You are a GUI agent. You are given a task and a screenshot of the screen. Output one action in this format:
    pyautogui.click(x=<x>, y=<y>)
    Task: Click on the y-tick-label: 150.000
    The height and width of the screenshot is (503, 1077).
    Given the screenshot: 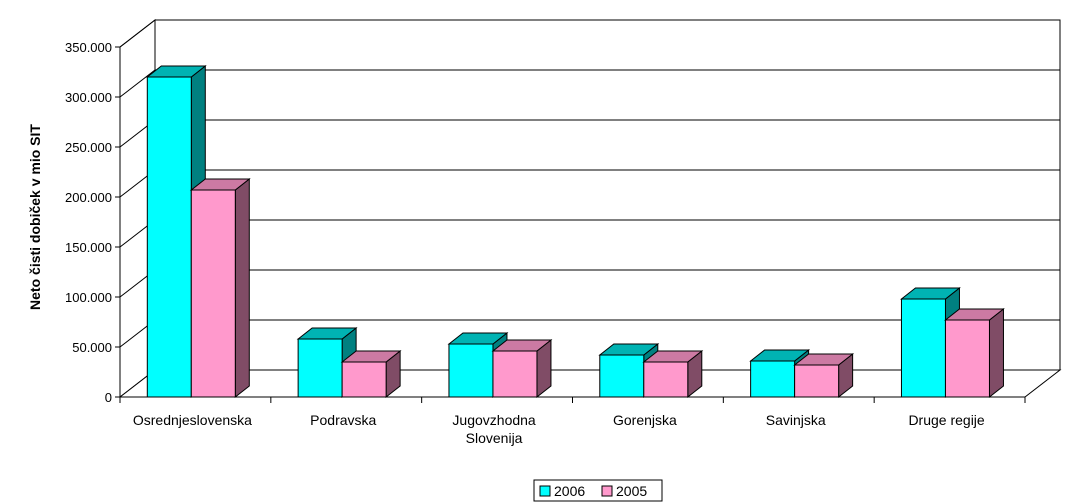 What is the action you would take?
    pyautogui.click(x=88, y=247)
    